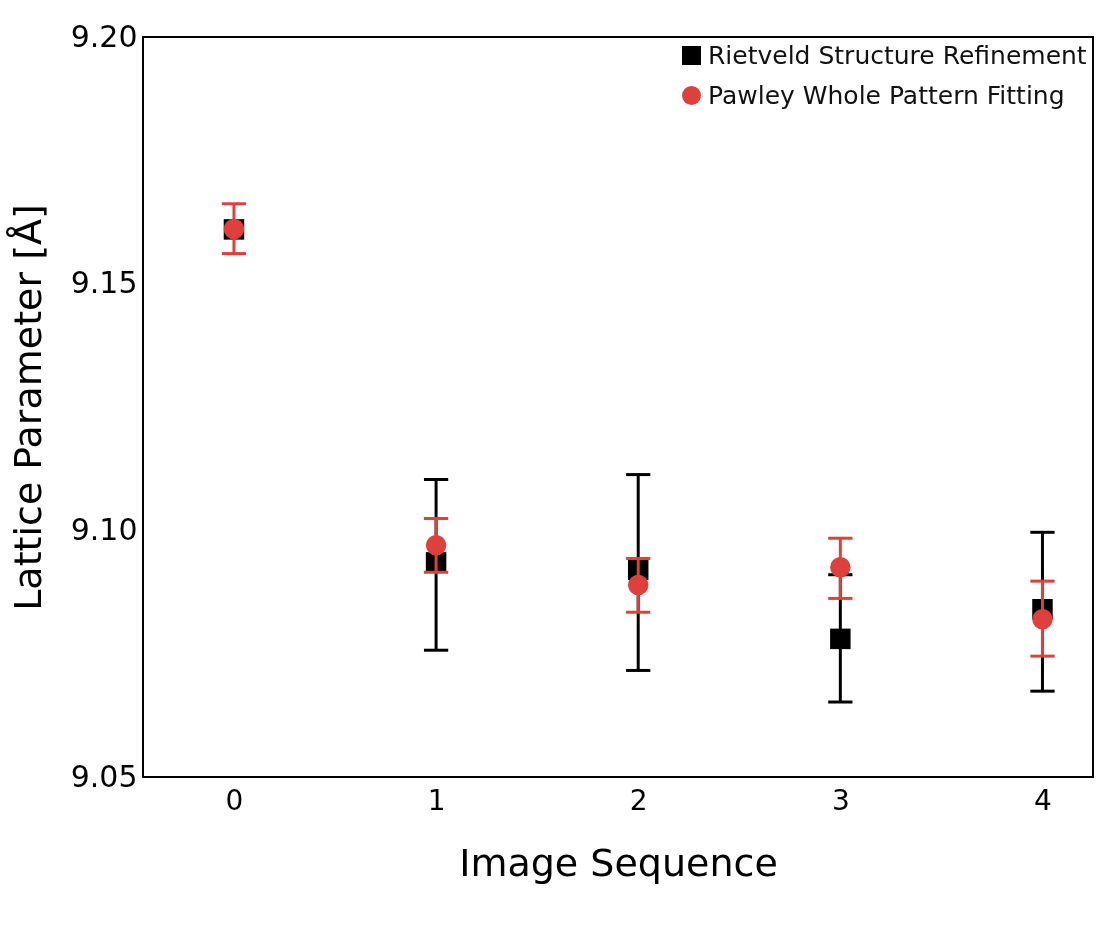 This screenshot has height=928, width=1109. What do you see at coordinates (886, 95) in the screenshot?
I see `legend-label: Pawley Whole Pattern Fitting` at bounding box center [886, 95].